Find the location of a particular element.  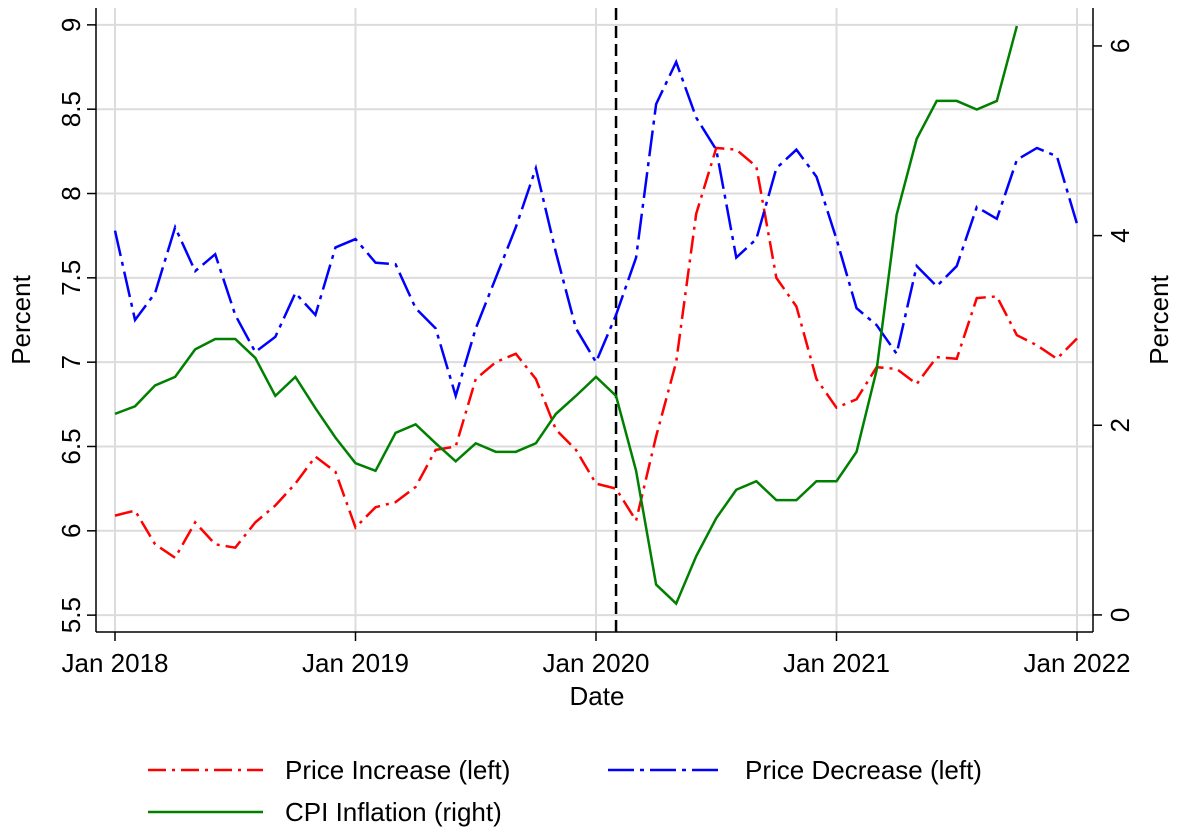

y-tick-label: 6.5 is located at coordinates (71, 446).